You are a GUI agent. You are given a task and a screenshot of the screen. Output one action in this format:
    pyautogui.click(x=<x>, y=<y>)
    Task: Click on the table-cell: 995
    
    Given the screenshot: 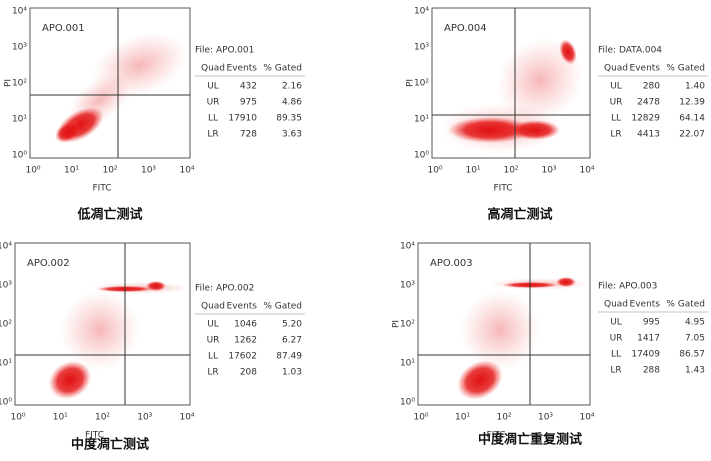 What is the action you would take?
    pyautogui.click(x=651, y=323)
    